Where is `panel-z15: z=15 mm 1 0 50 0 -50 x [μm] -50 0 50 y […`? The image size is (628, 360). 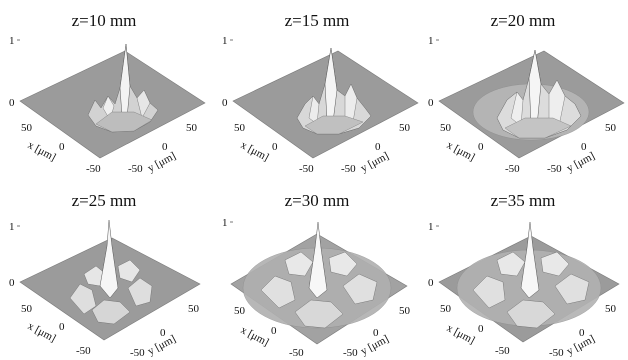
panel-z15: z=15 mm 1 0 50 0 -50 x [μm] -50 0 50 y [… is located at coordinates (320, 93).